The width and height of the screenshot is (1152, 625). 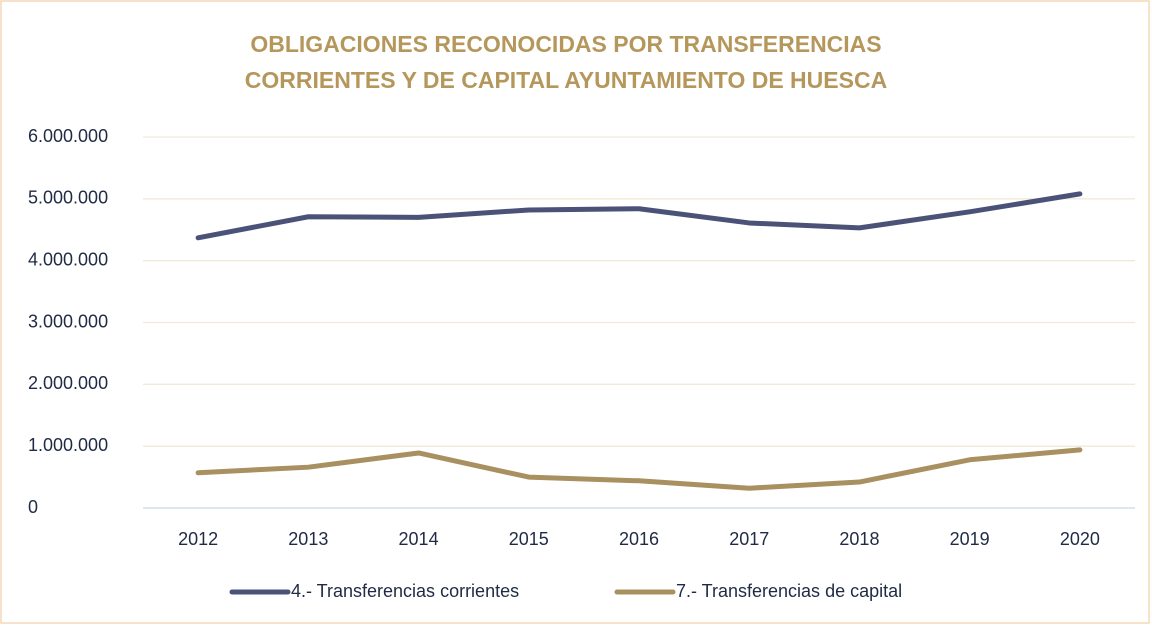 What do you see at coordinates (789, 591) in the screenshot?
I see `legend-label: 7.- Transferencias de capital` at bounding box center [789, 591].